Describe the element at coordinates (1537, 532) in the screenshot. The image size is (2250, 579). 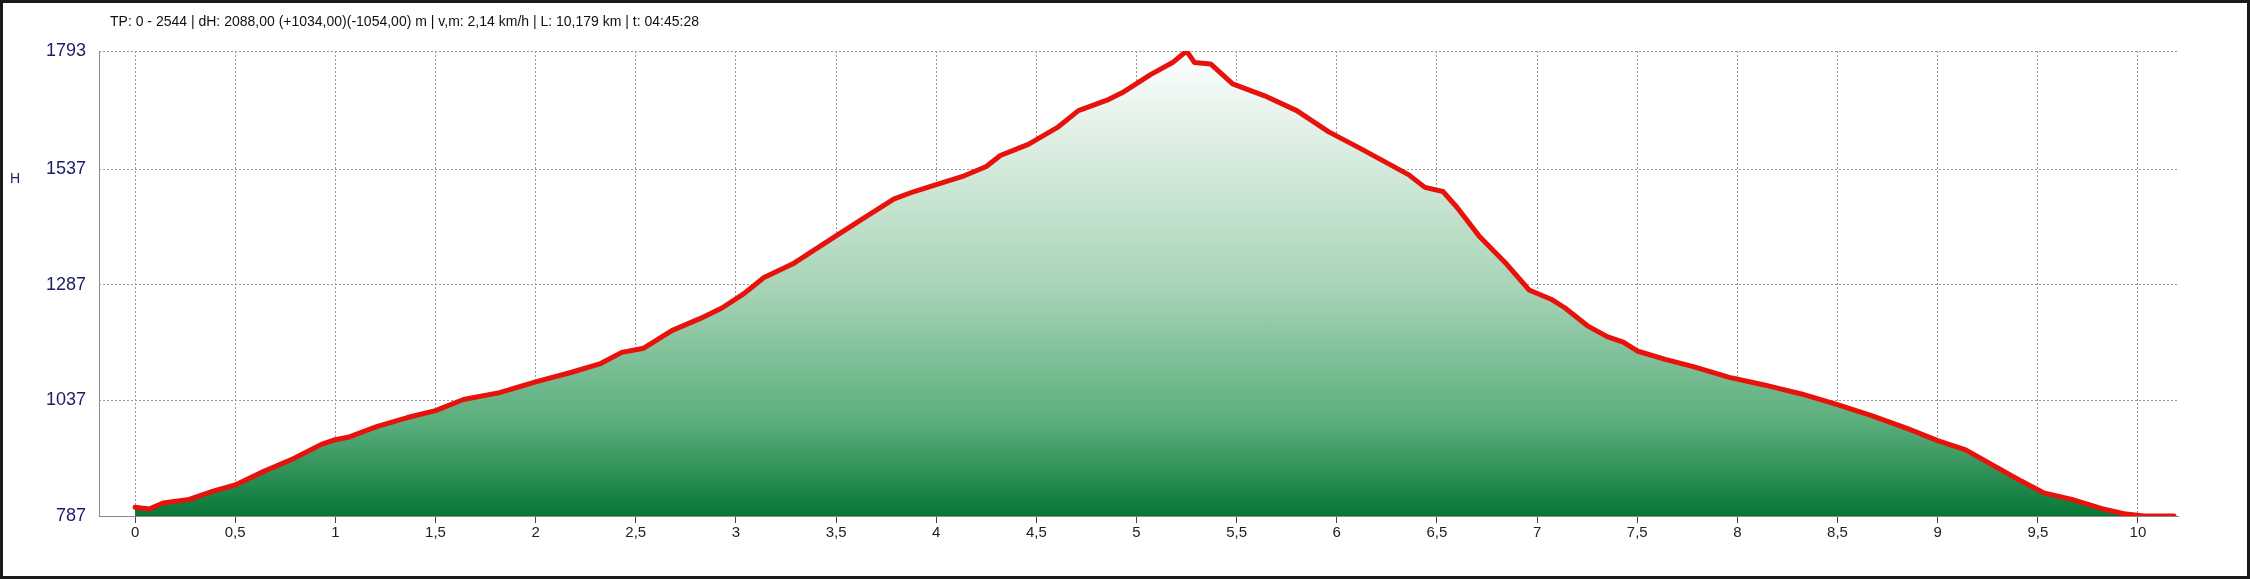
I see `x-tick-label: 7` at that location.